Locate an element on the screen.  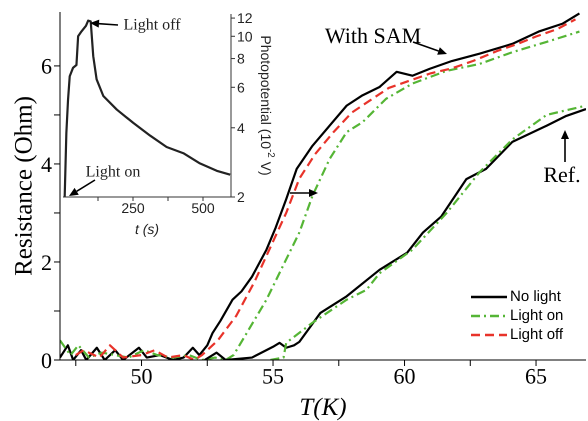
x-tick-label: 55 is located at coordinates (273, 376).